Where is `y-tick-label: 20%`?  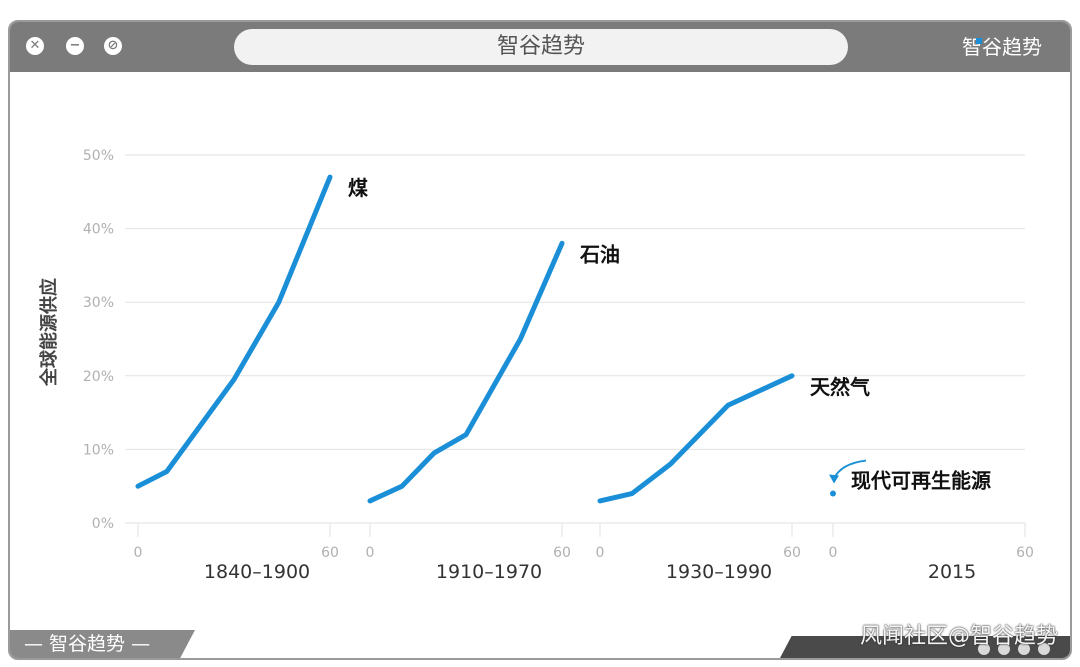 y-tick-label: 20% is located at coordinates (98, 377).